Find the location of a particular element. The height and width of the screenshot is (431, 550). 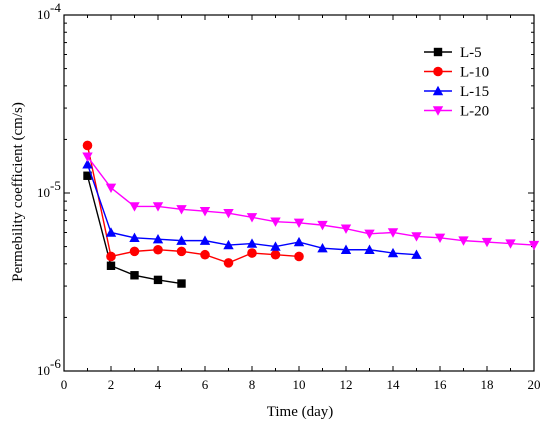

legend: L-5 L-10 L-15 L-20 is located at coordinates (456, 82).